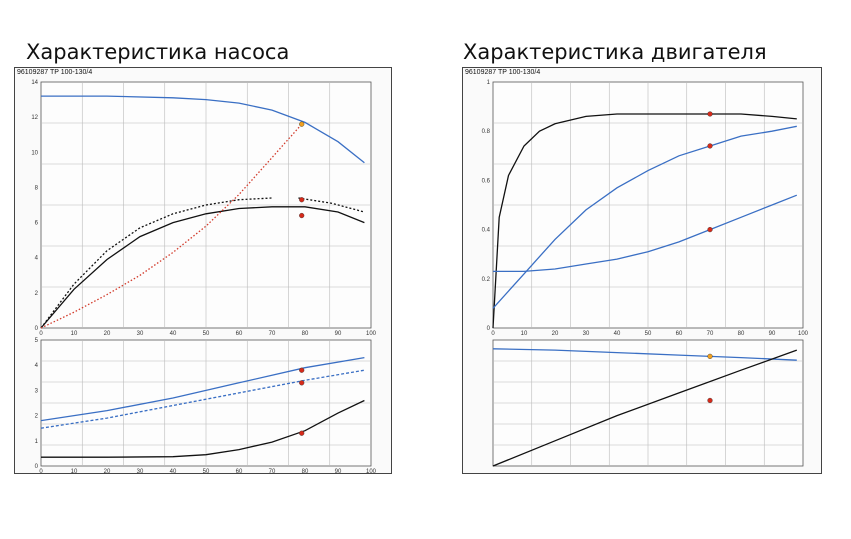  What do you see at coordinates (503, 72) in the screenshot?
I see `motor-panel-id: 96109287 TP 100-130/4` at bounding box center [503, 72].